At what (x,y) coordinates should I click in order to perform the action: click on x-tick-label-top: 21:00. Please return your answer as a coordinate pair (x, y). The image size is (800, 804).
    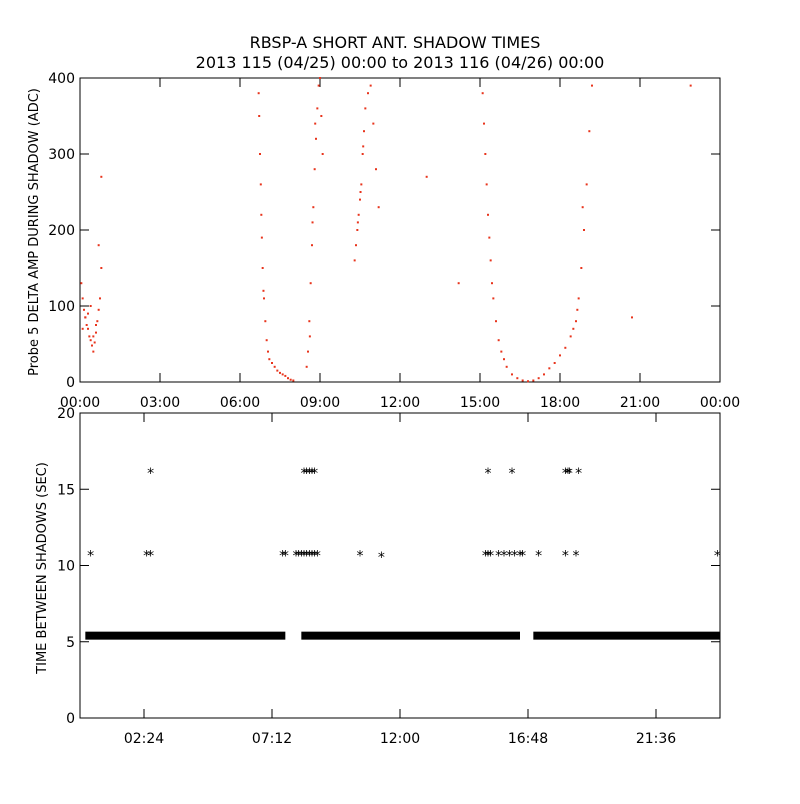
    Looking at the image, I should click on (640, 403).